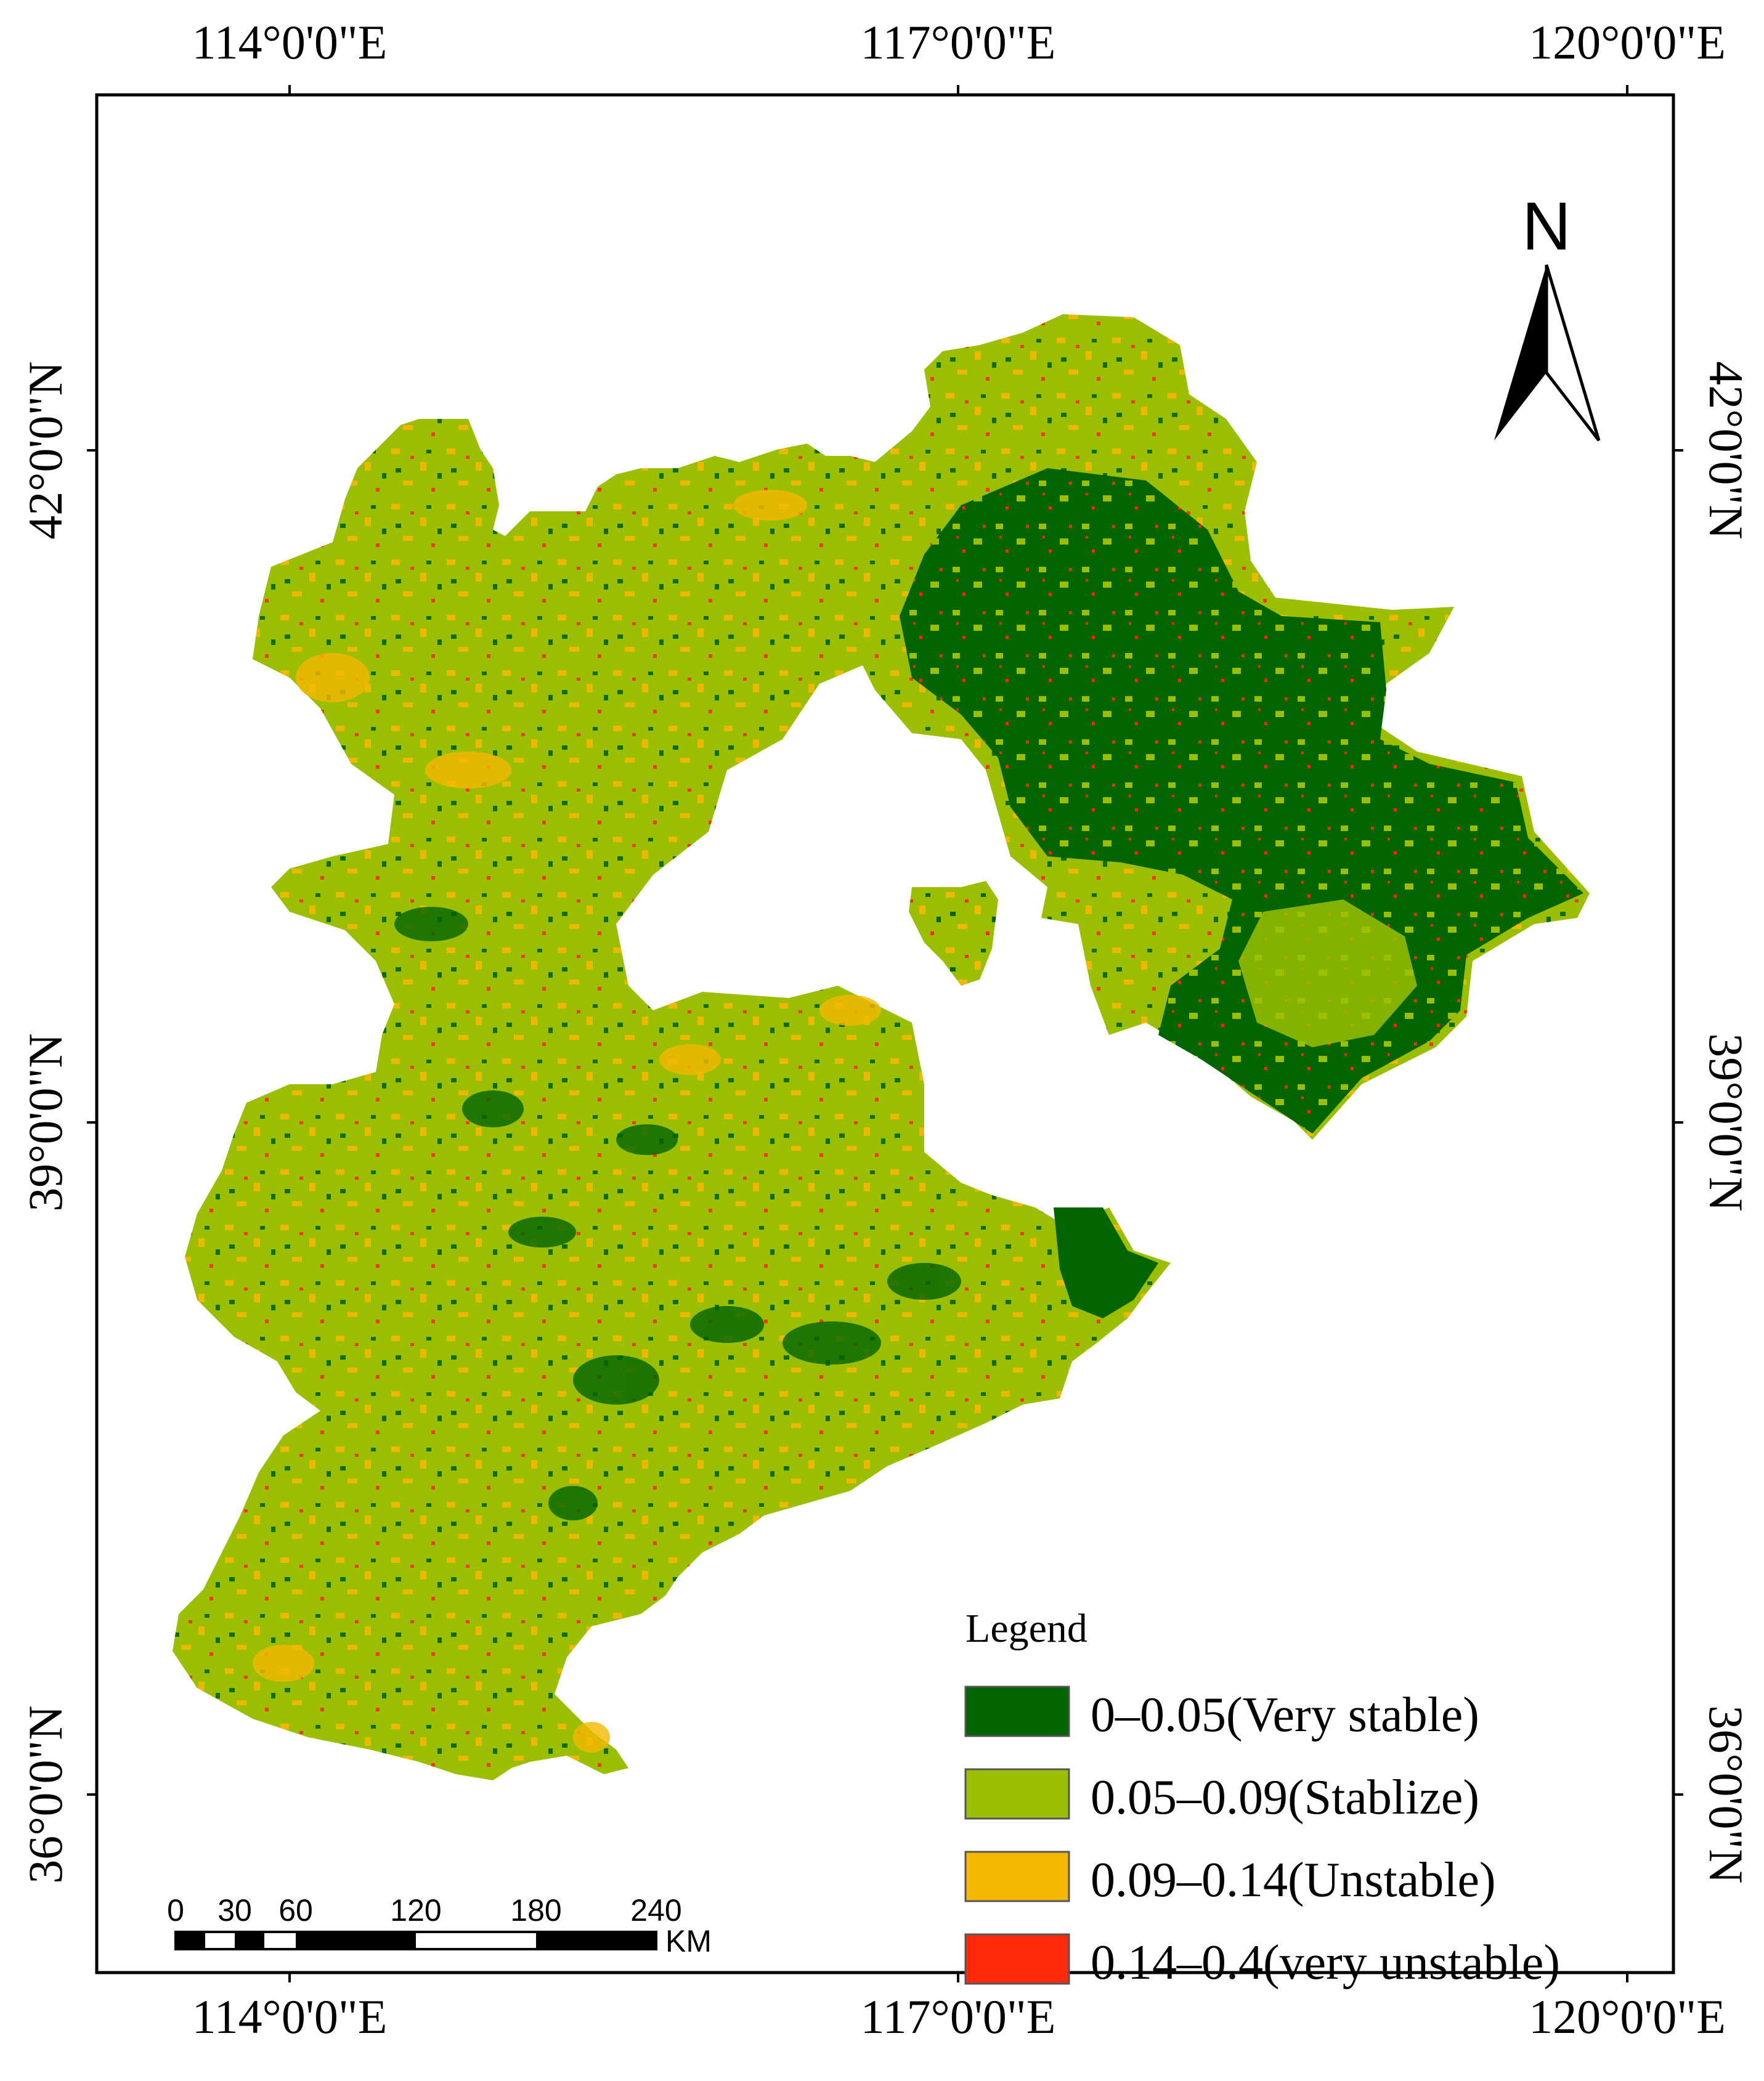 The image size is (1764, 2081). I want to click on legend-title: Legend, so click(1026, 1628).